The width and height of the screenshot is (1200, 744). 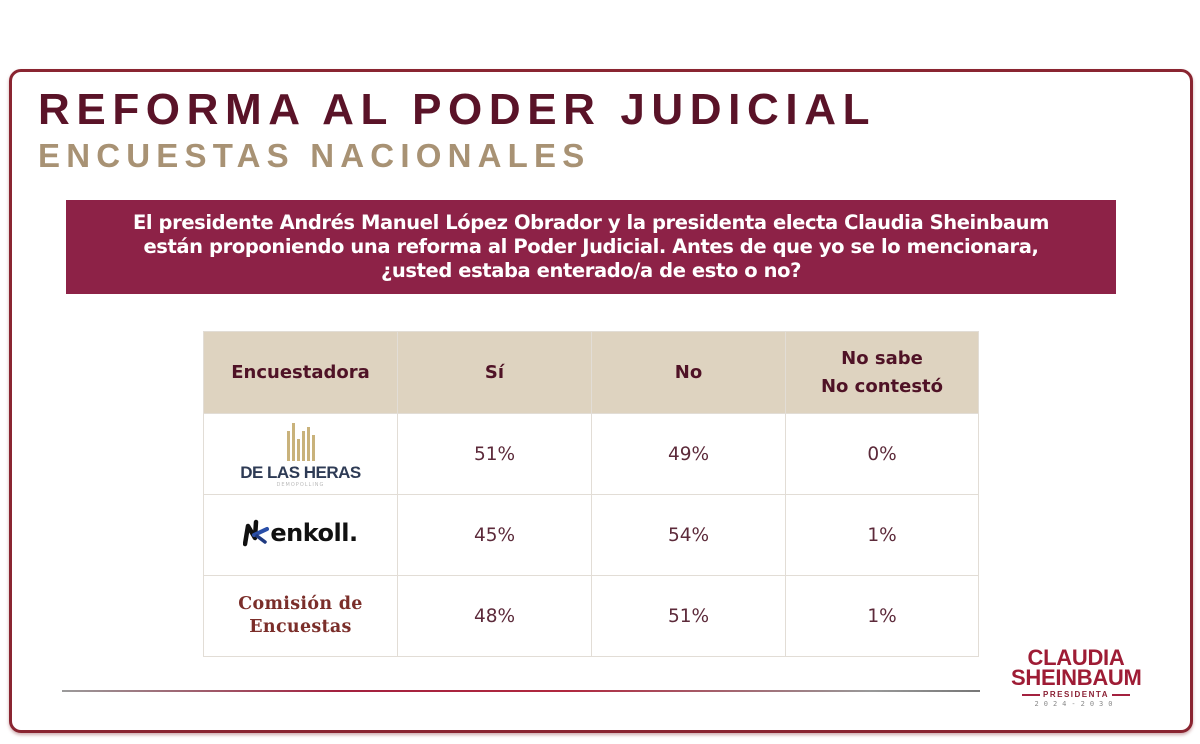 What do you see at coordinates (494, 372) in the screenshot?
I see `header-si: Sí` at bounding box center [494, 372].